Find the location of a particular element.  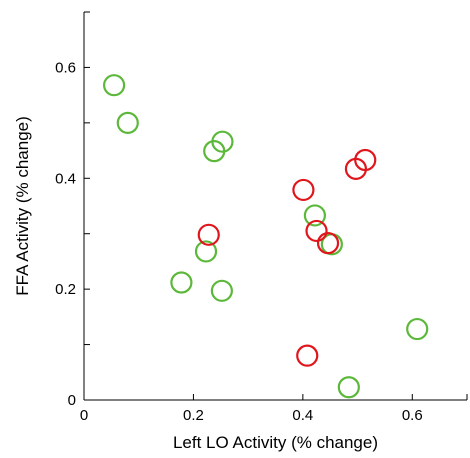

y-tick-label: 0.2 is located at coordinates (65, 289).